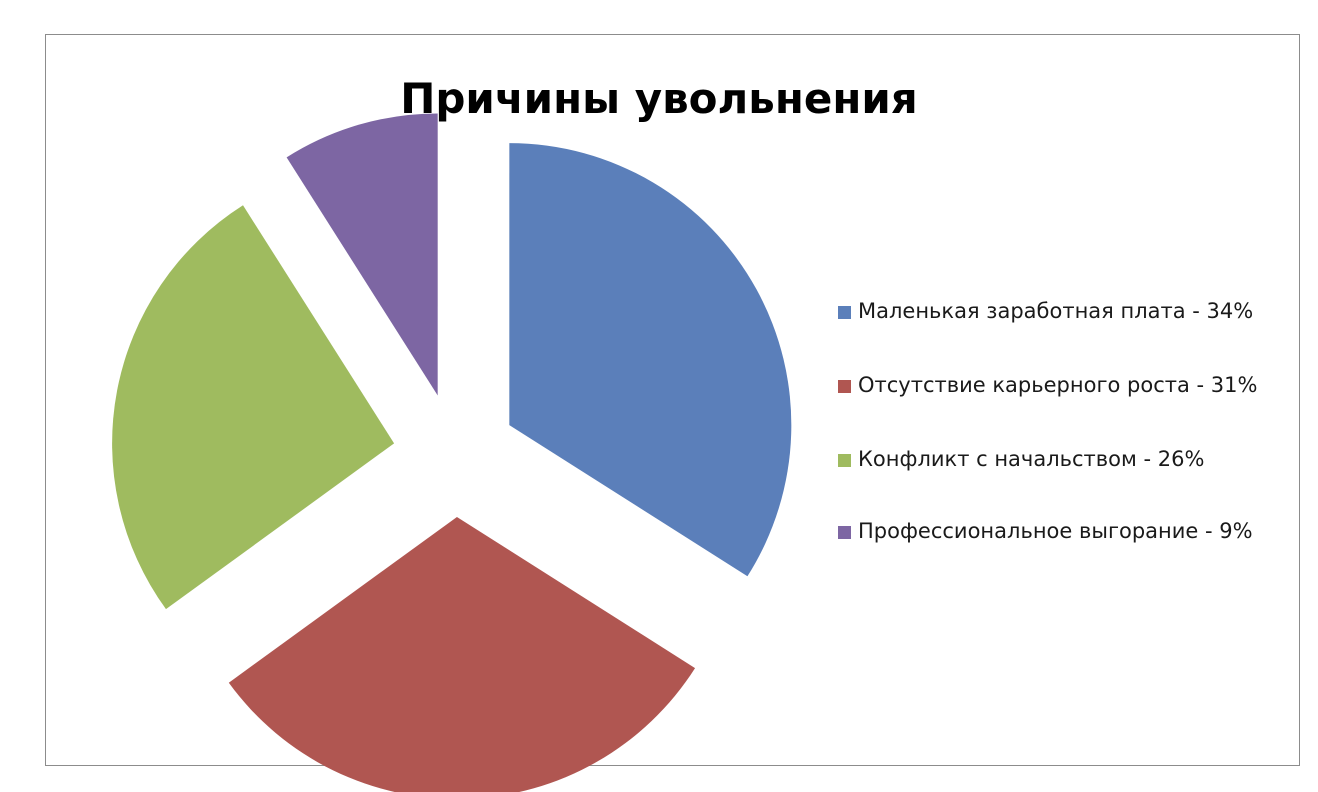  Describe the element at coordinates (844, 532) in the screenshot. I see `legend-swatch-burnout` at that location.